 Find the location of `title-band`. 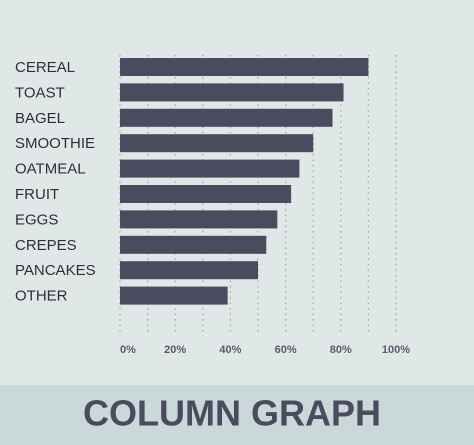

title-band is located at coordinates (237, 415).